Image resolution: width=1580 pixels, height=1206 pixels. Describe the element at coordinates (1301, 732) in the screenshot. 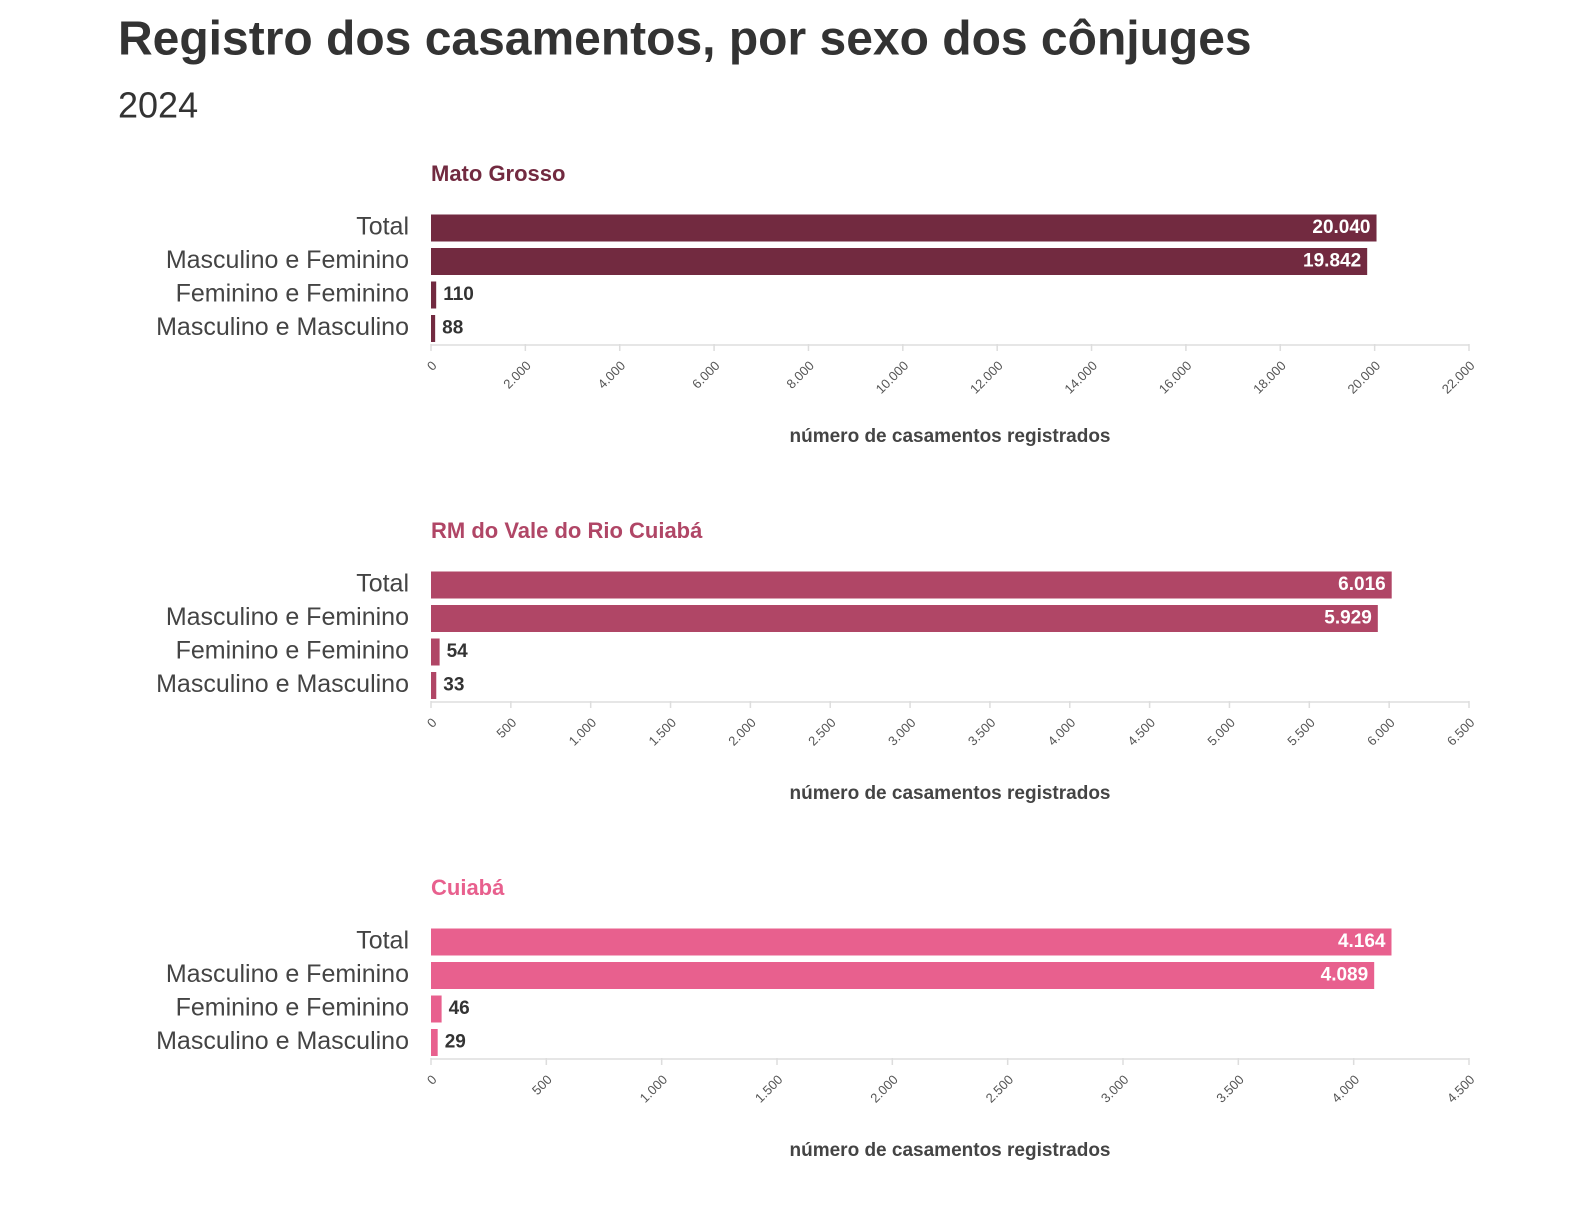

I see `x-tick-label: 5.500` at that location.